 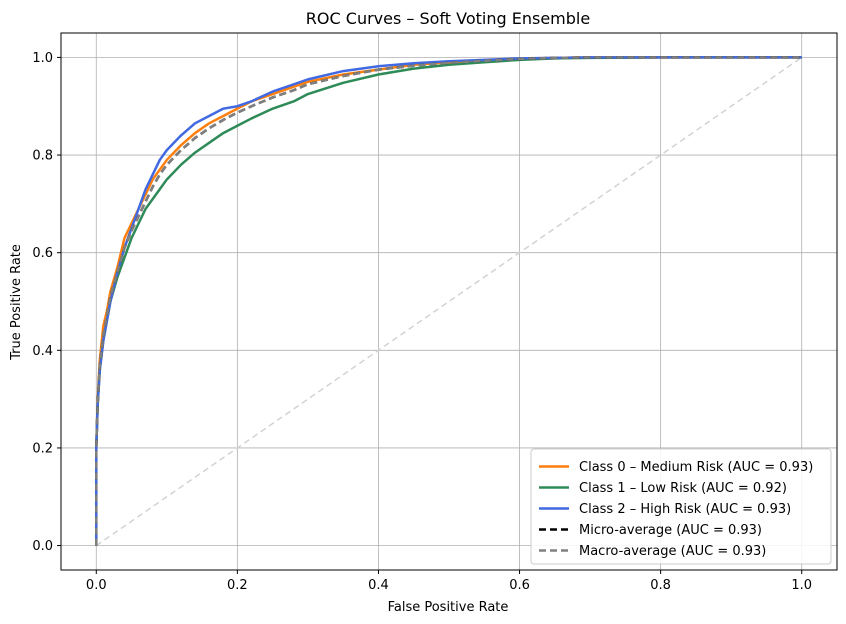 I want to click on y-tick-label: 1.0, so click(x=42, y=58).